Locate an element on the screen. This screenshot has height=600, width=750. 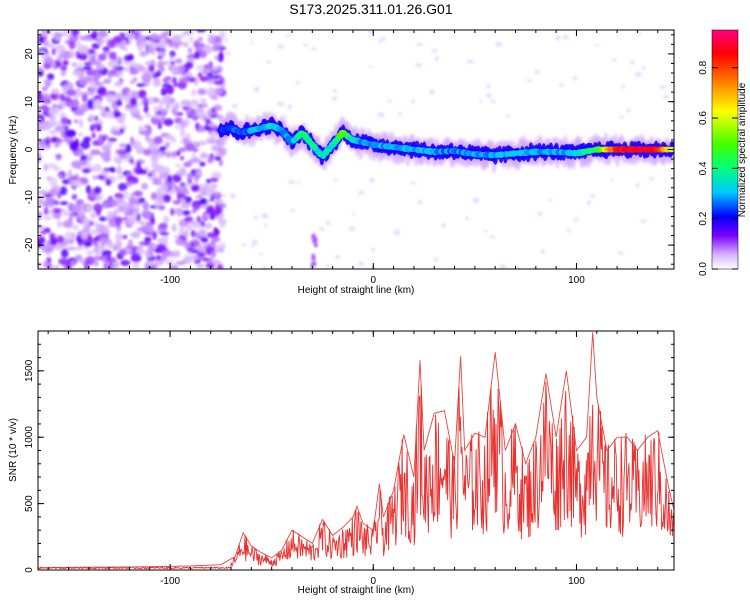
colorbar-gradient is located at coordinates (725, 149).